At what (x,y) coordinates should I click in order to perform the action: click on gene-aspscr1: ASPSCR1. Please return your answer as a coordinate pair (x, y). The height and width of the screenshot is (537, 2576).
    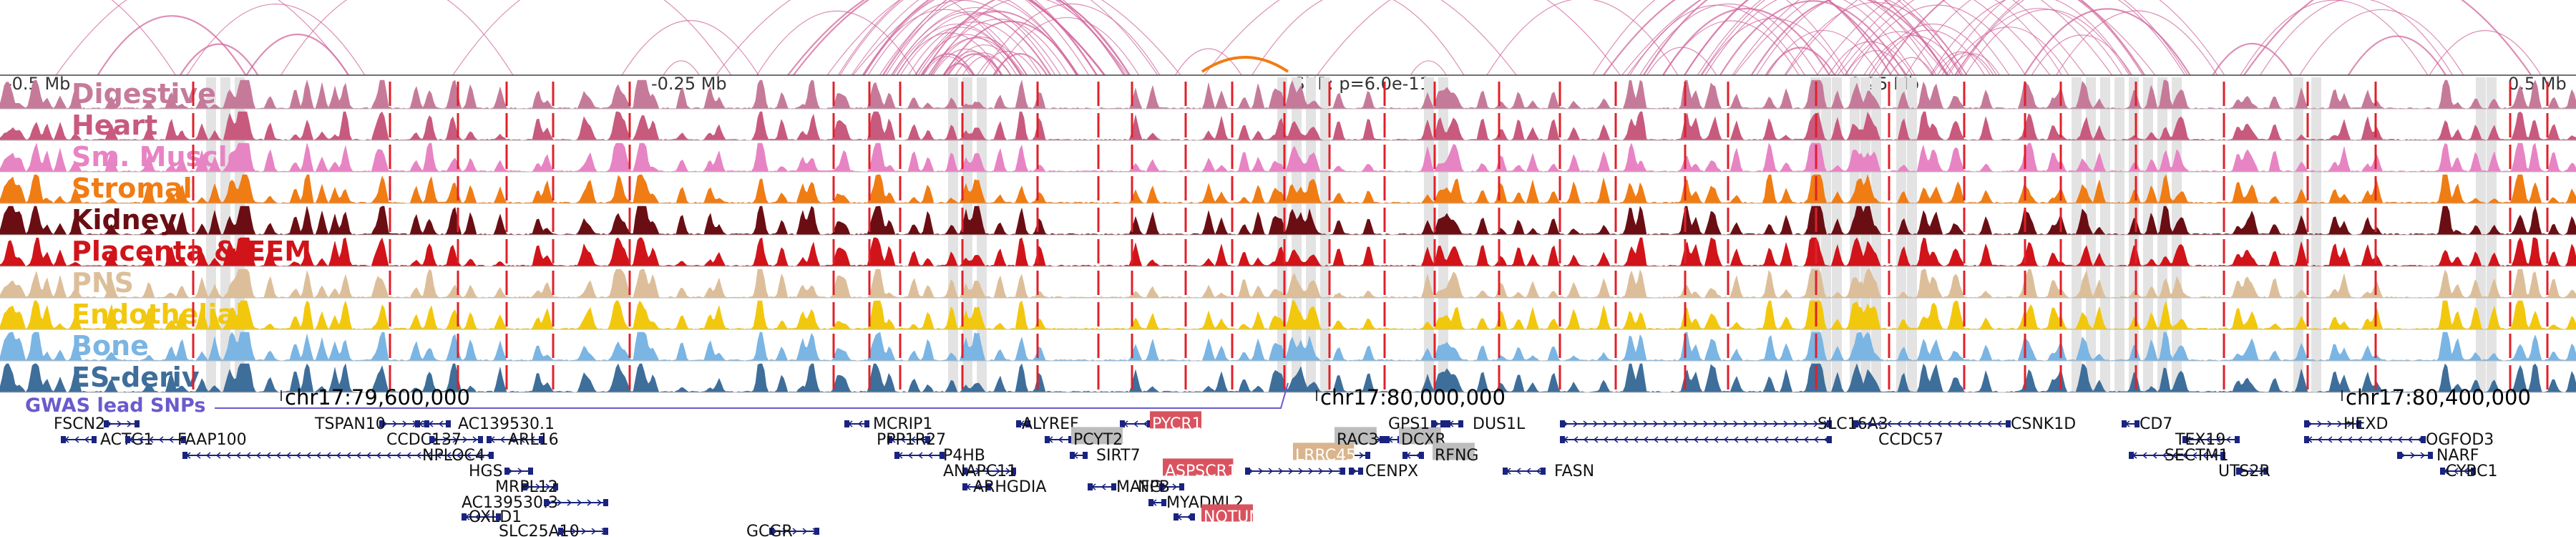
    Looking at the image, I should click on (1254, 469).